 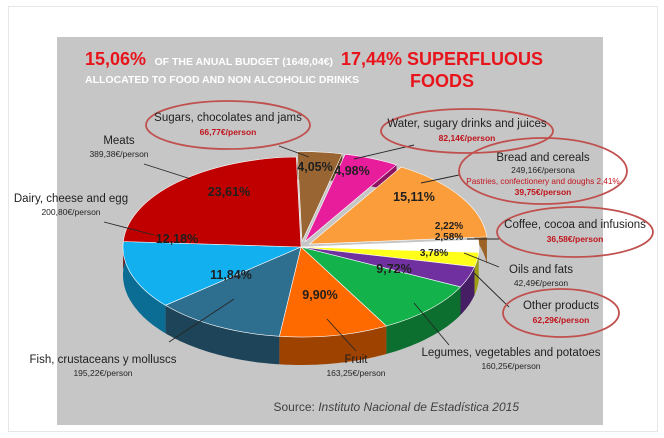 I want to click on slice-sugars, so click(x=319, y=196).